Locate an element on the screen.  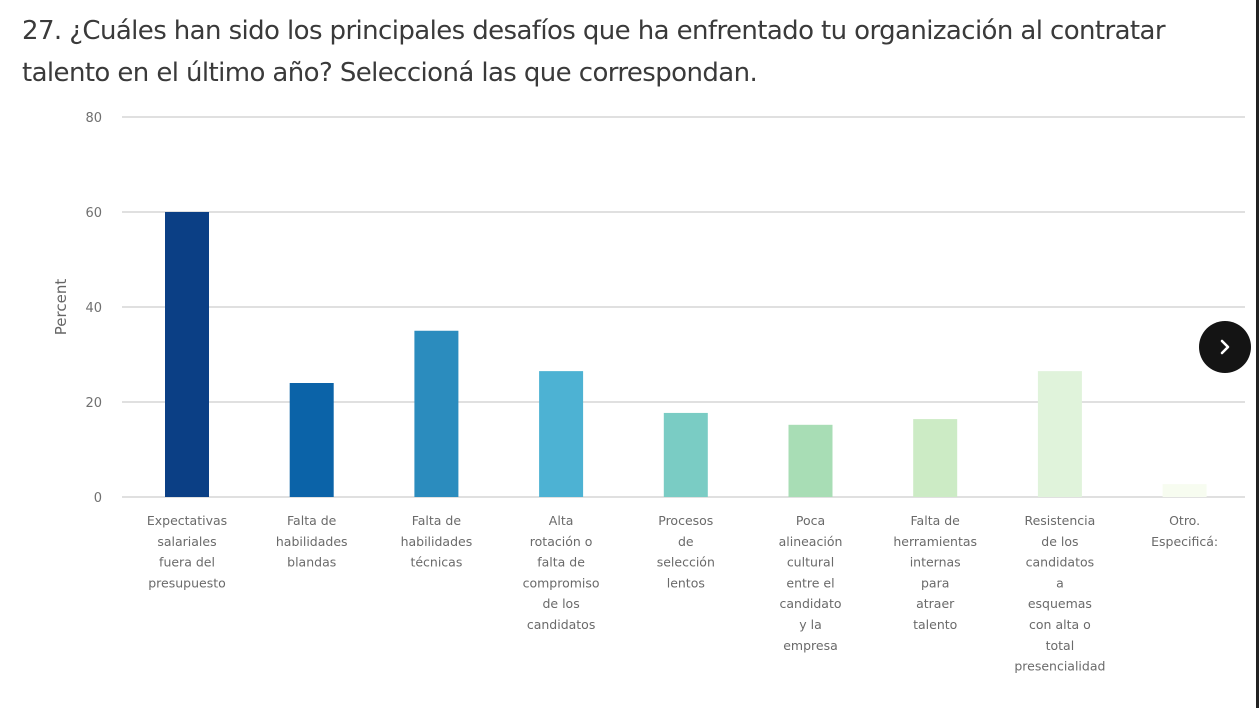
window-edge is located at coordinates (1257, 354).